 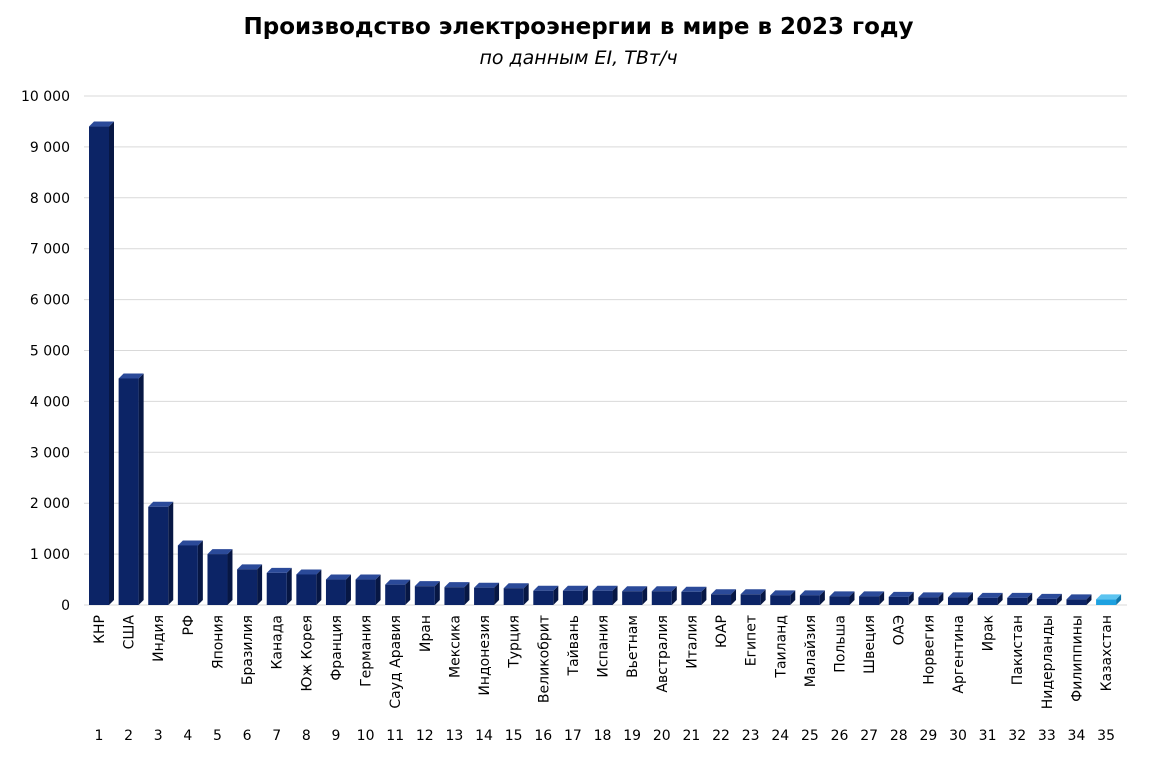 What do you see at coordinates (899, 736) in the screenshot?
I see `rank-label: 28` at bounding box center [899, 736].